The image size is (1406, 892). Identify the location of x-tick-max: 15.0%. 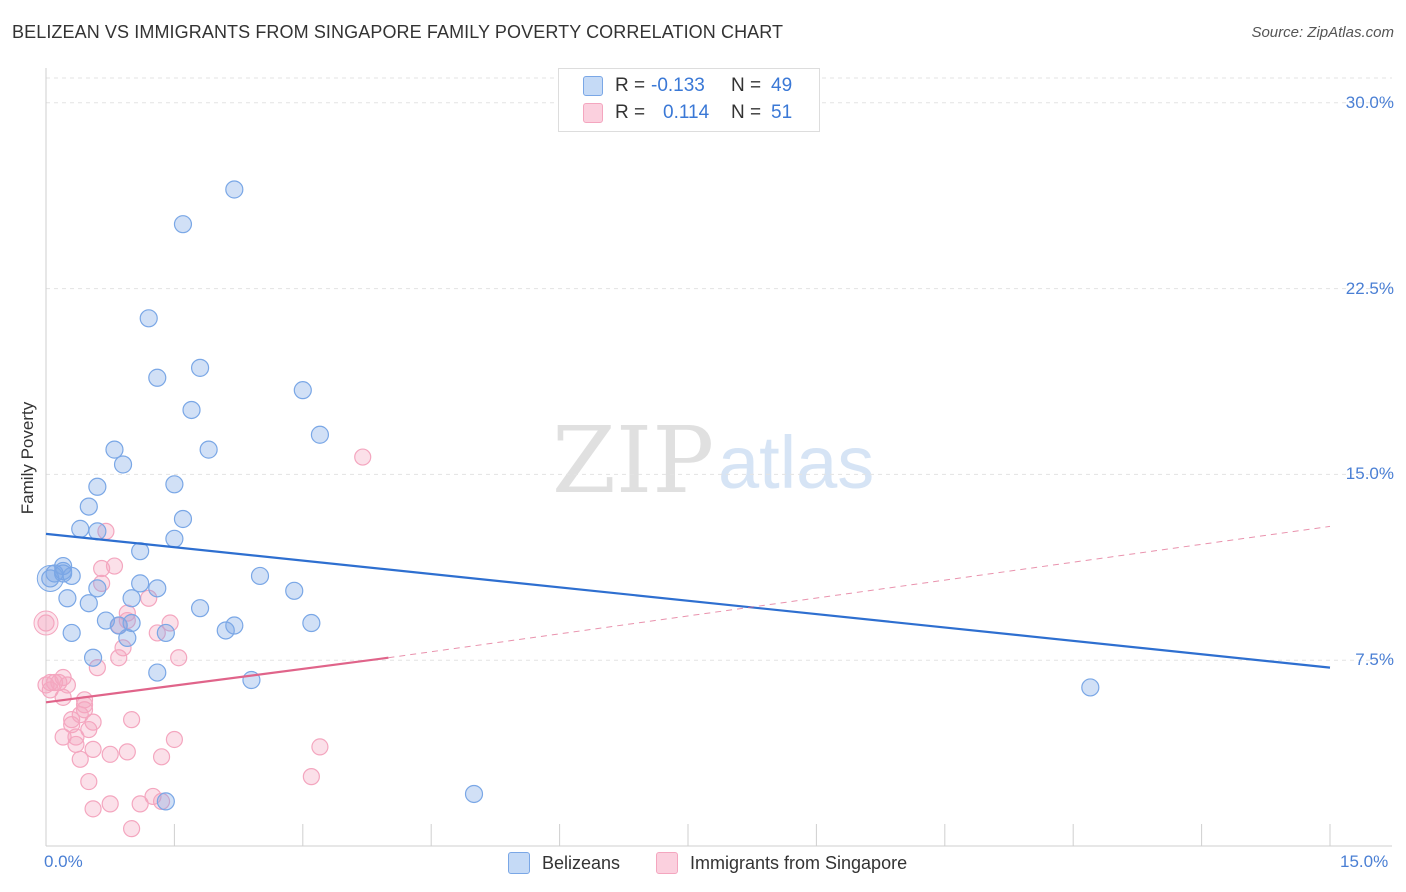
(1364, 861).